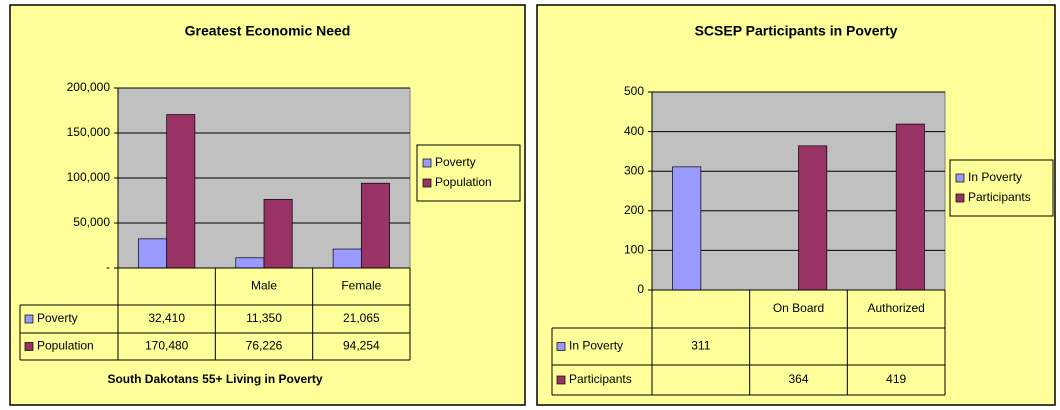 The height and width of the screenshot is (410, 1060). Describe the element at coordinates (634, 91) in the screenshot. I see `y-tick-label: 500` at that location.